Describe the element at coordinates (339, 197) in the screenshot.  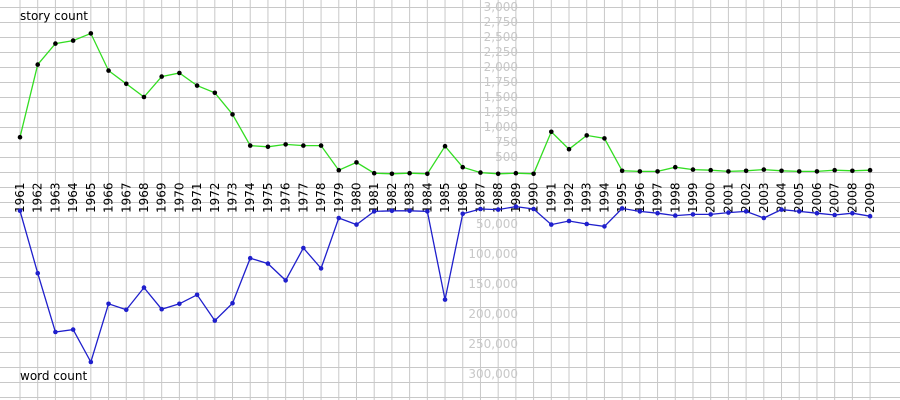
I see `x-tick-label: 1979` at that location.